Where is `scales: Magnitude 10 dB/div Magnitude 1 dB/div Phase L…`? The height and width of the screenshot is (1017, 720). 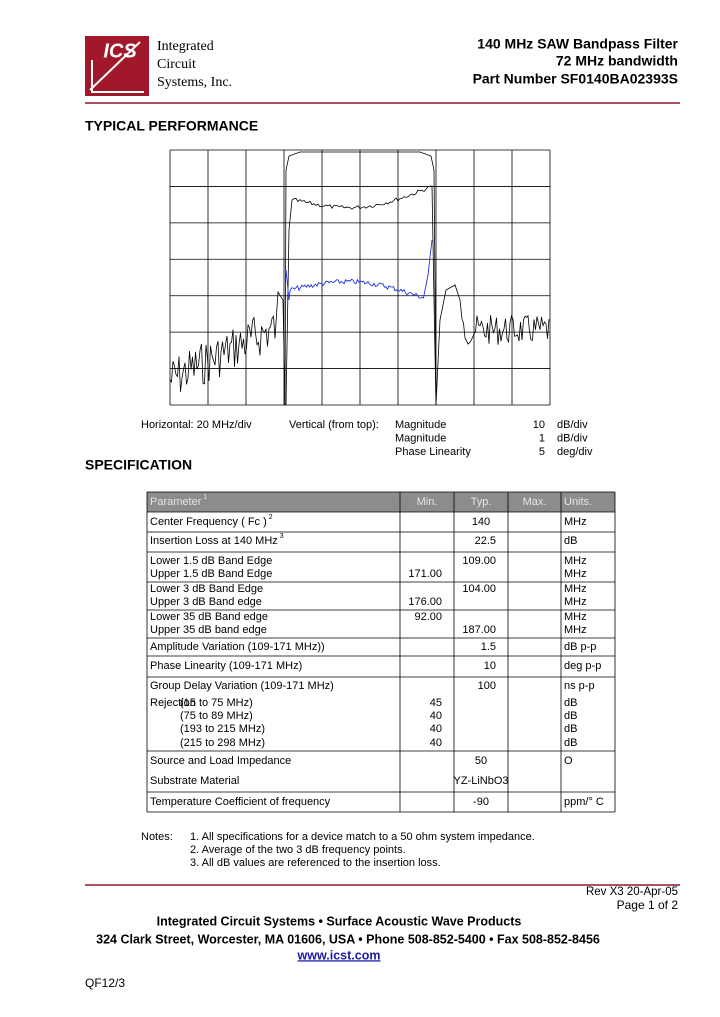 scales: Magnitude 10 dB/div Magnitude 1 dB/div Phase L… is located at coordinates (494, 438).